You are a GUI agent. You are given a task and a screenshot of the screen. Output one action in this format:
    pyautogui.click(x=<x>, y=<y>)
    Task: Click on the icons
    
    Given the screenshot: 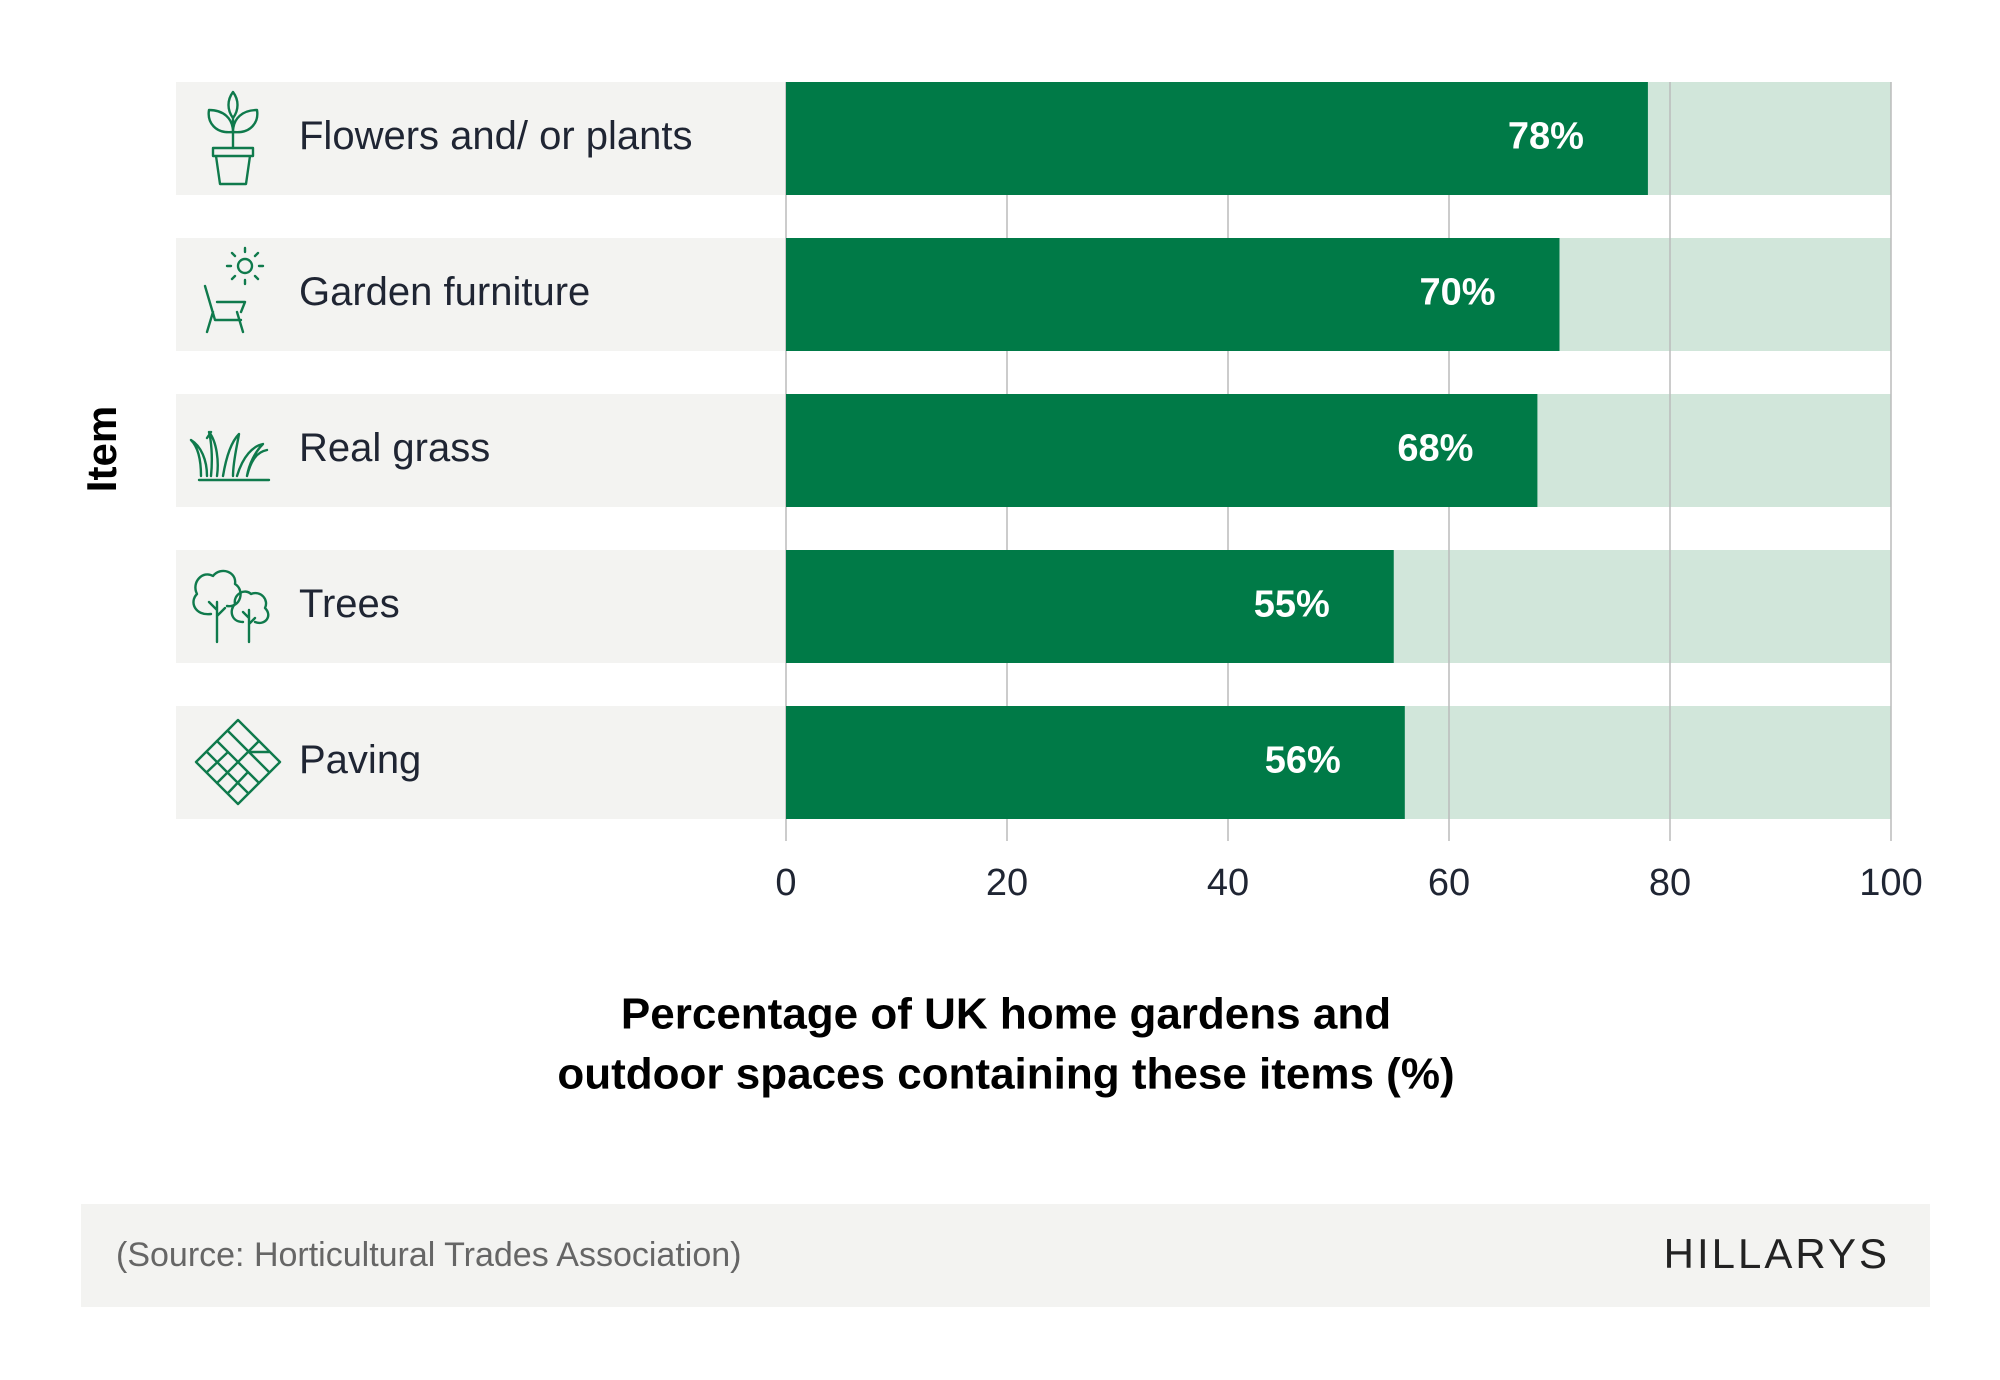 What is the action you would take?
    pyautogui.click(x=235, y=448)
    